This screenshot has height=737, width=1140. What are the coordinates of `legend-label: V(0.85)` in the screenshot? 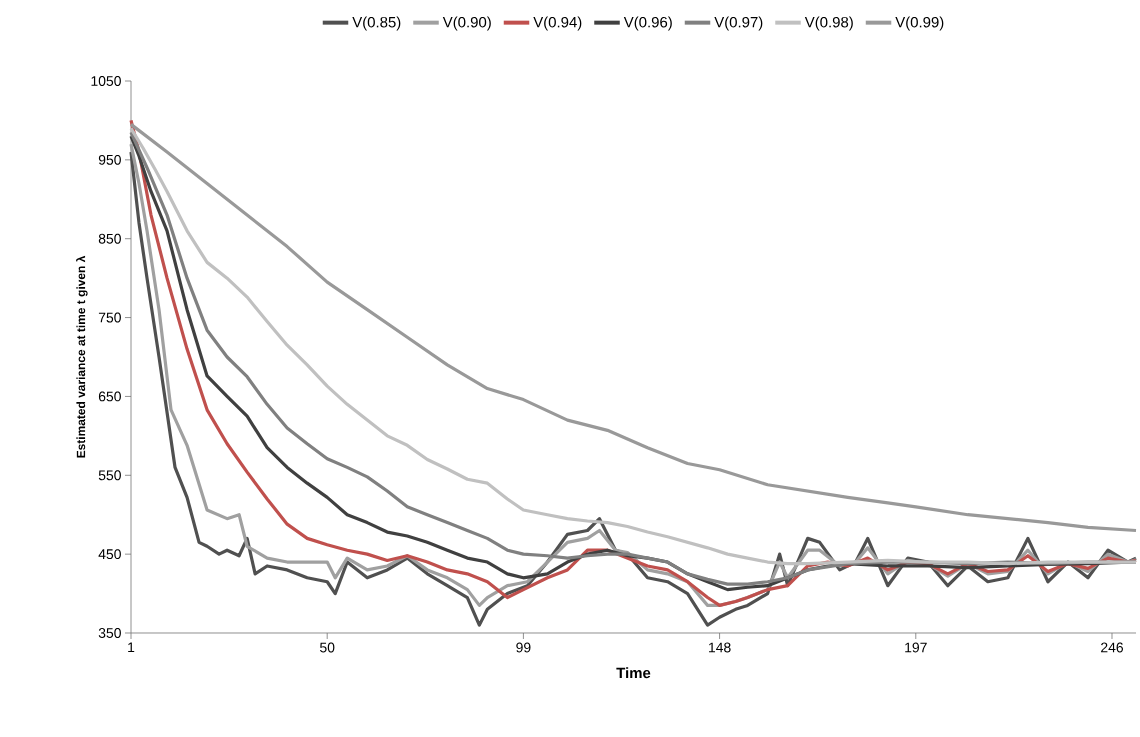 It's located at (376, 23).